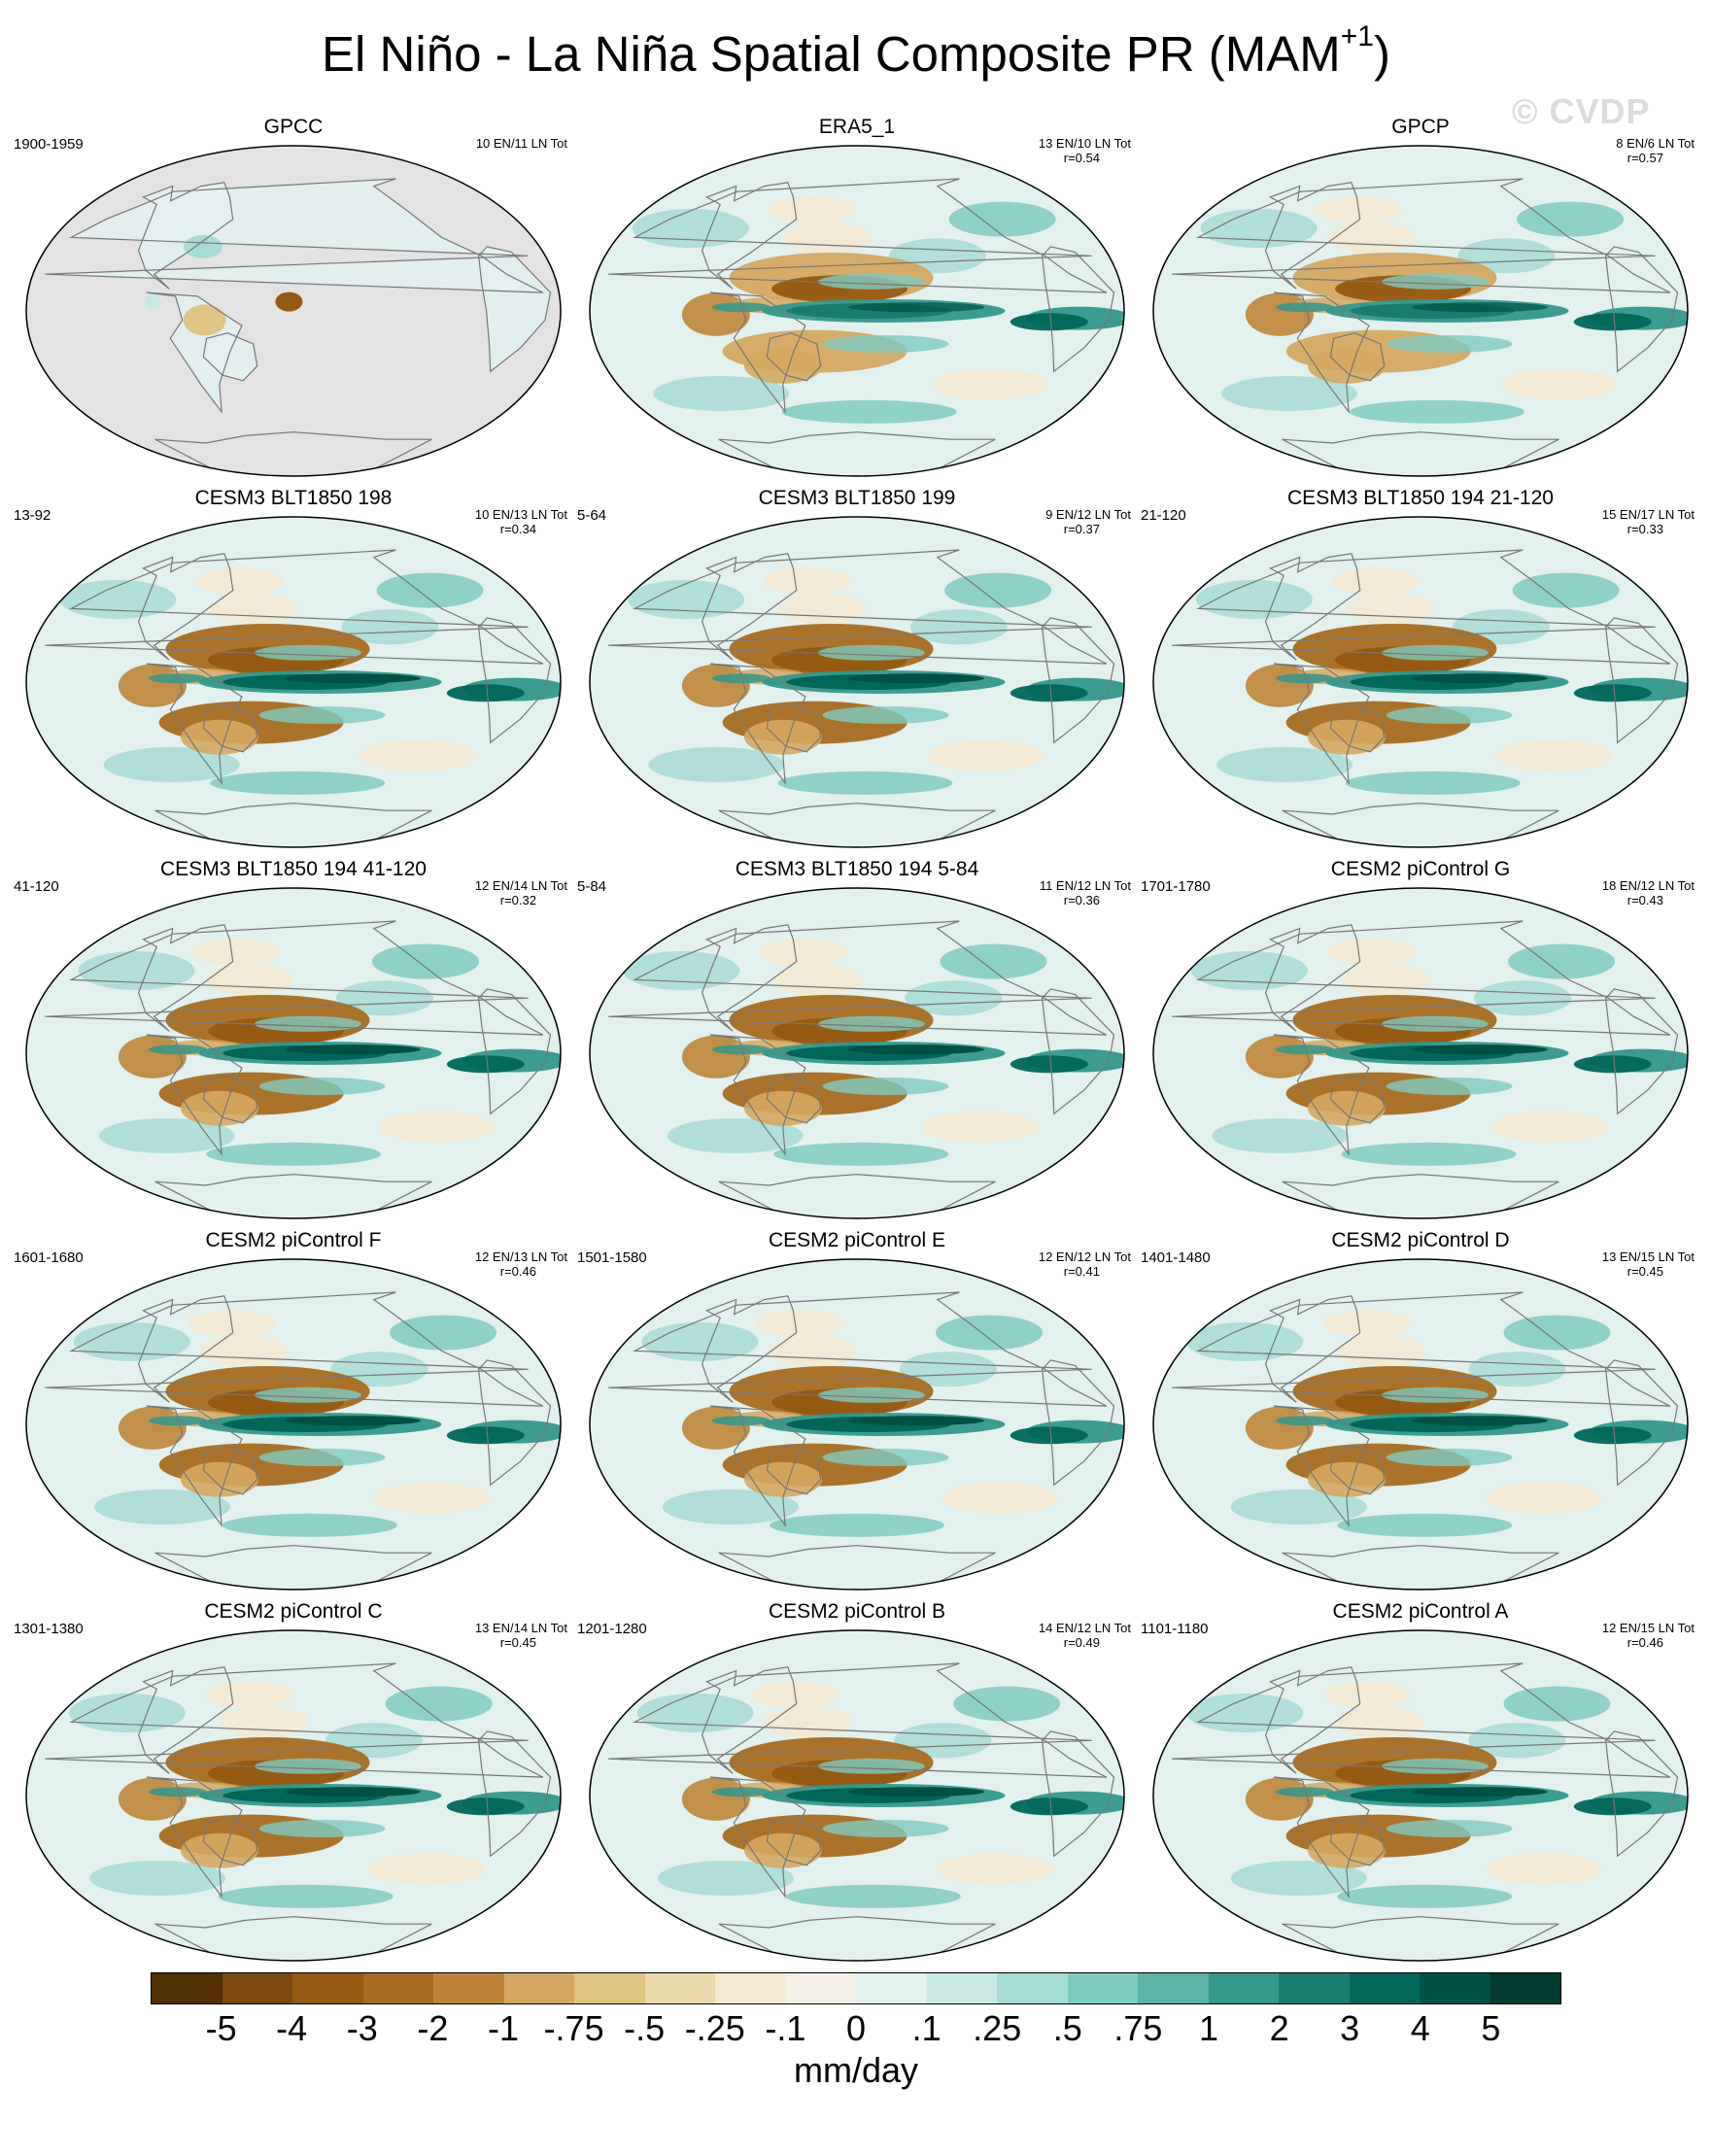  What do you see at coordinates (521, 143) in the screenshot?
I see `panel-event-counts: 10 EN/11 LN Tot` at bounding box center [521, 143].